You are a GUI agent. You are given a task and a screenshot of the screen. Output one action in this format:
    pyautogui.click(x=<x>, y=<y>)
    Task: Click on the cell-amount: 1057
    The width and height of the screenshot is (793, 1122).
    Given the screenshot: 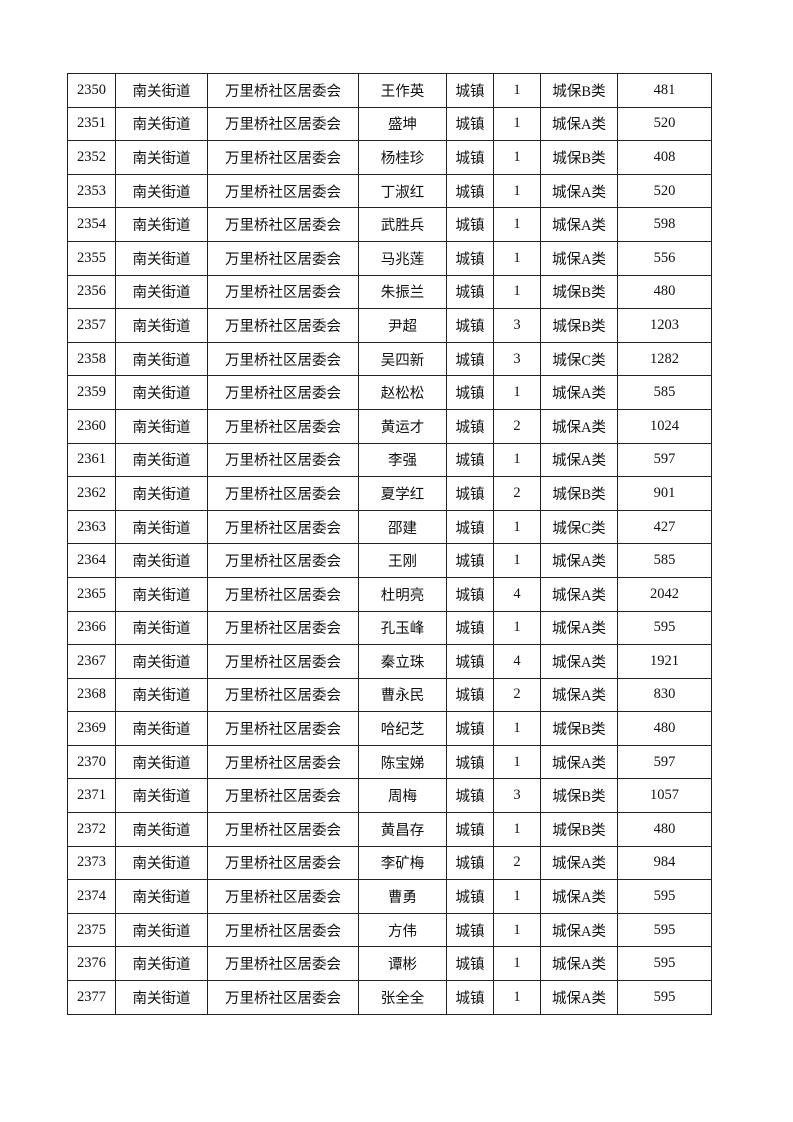 What is the action you would take?
    pyautogui.click(x=664, y=796)
    